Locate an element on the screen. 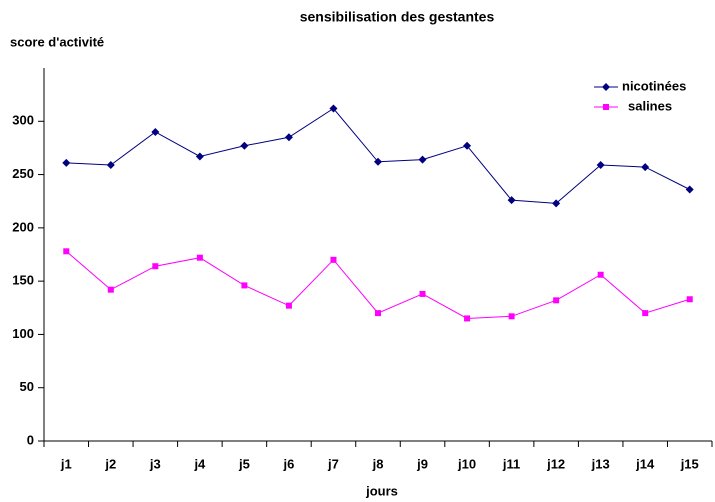 The image size is (715, 502). y-tick-label: 150 is located at coordinates (23, 280).